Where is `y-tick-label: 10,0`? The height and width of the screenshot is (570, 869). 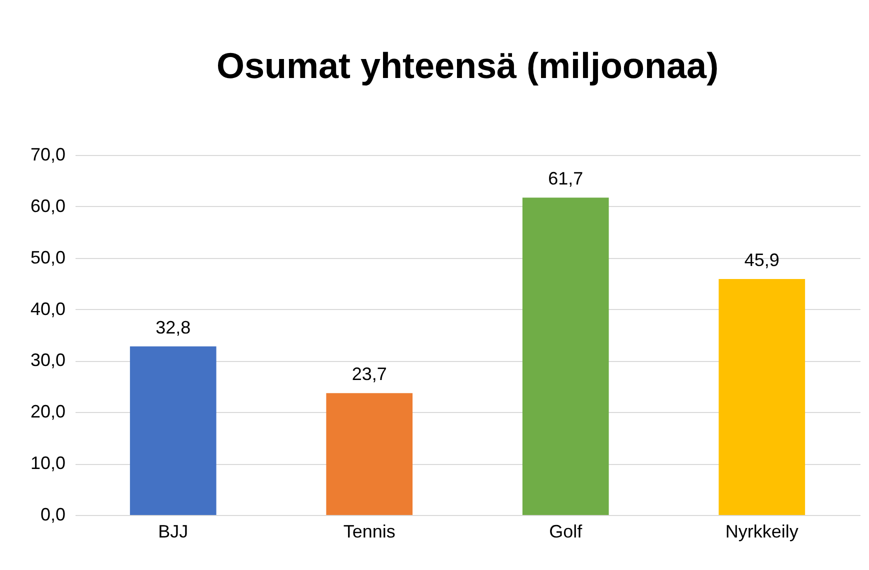
y-tick-label: 10,0 is located at coordinates (48, 463).